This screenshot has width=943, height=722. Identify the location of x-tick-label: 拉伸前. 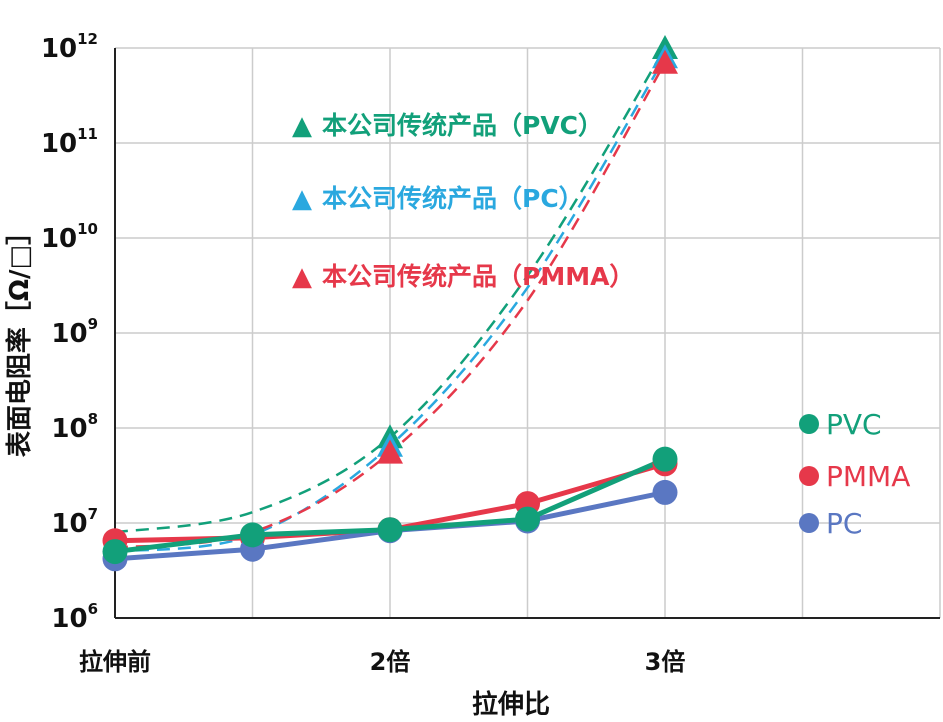
(115, 662).